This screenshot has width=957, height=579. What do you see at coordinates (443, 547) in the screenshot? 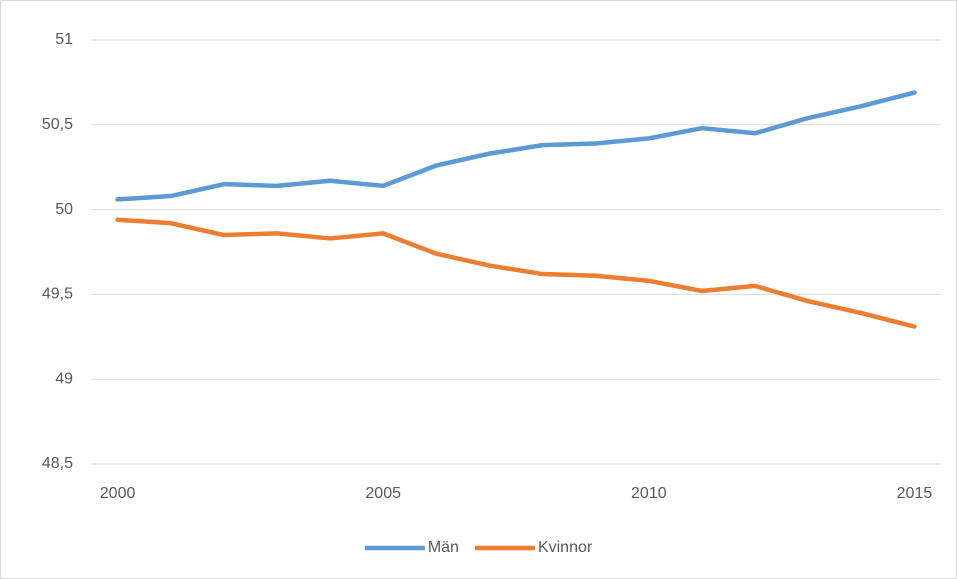
I see `legend-label: Män` at bounding box center [443, 547].